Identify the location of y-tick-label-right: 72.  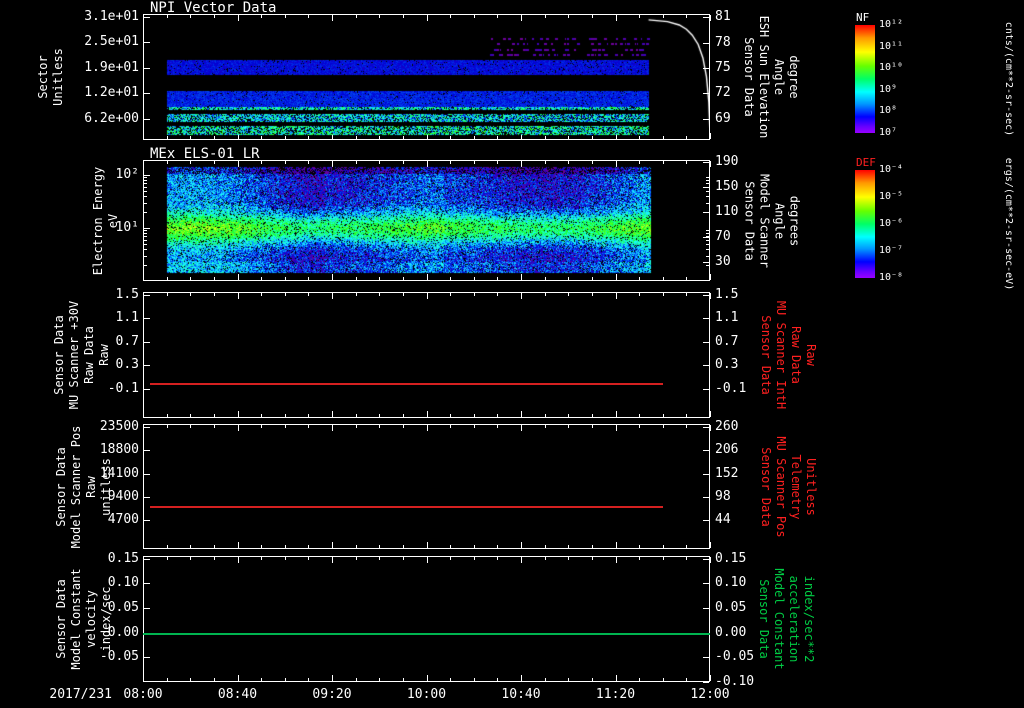
(723, 92).